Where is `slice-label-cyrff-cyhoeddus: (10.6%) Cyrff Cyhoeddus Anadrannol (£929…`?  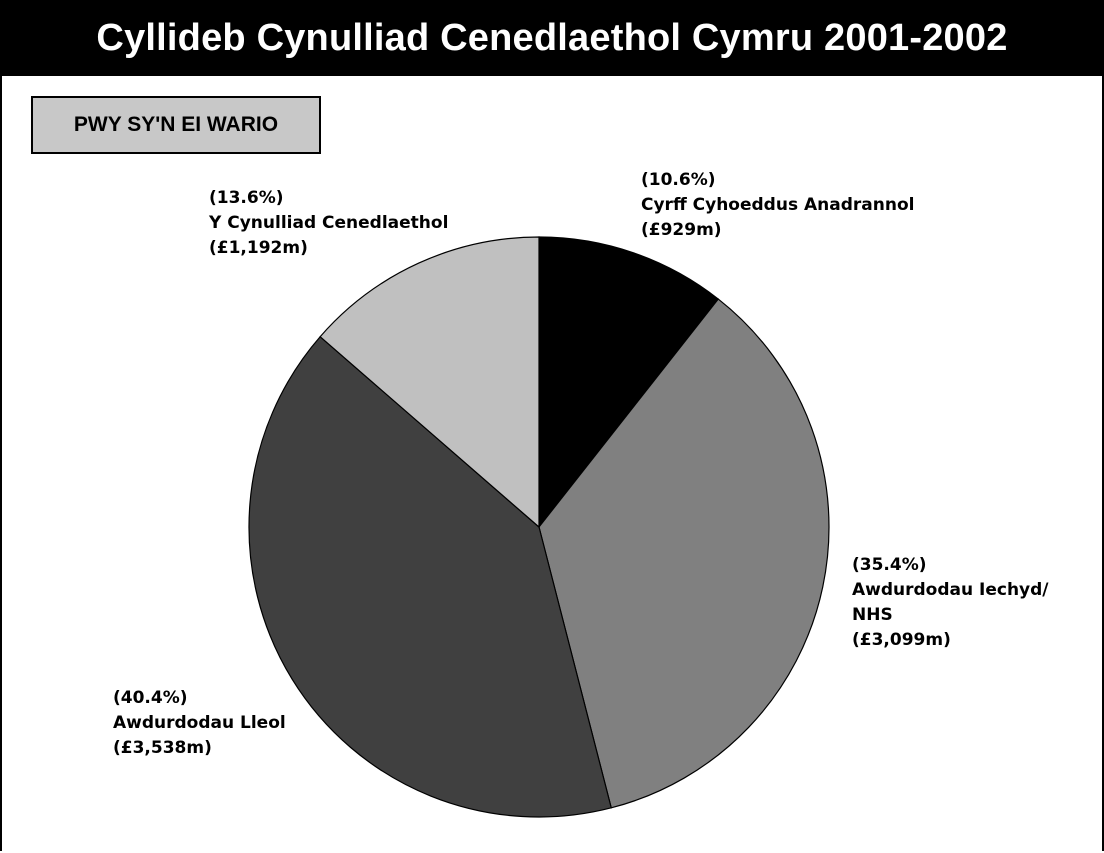 slice-label-cyrff-cyhoeddus: (10.6%) Cyrff Cyhoeddus Anadrannol (£929… is located at coordinates (777, 205).